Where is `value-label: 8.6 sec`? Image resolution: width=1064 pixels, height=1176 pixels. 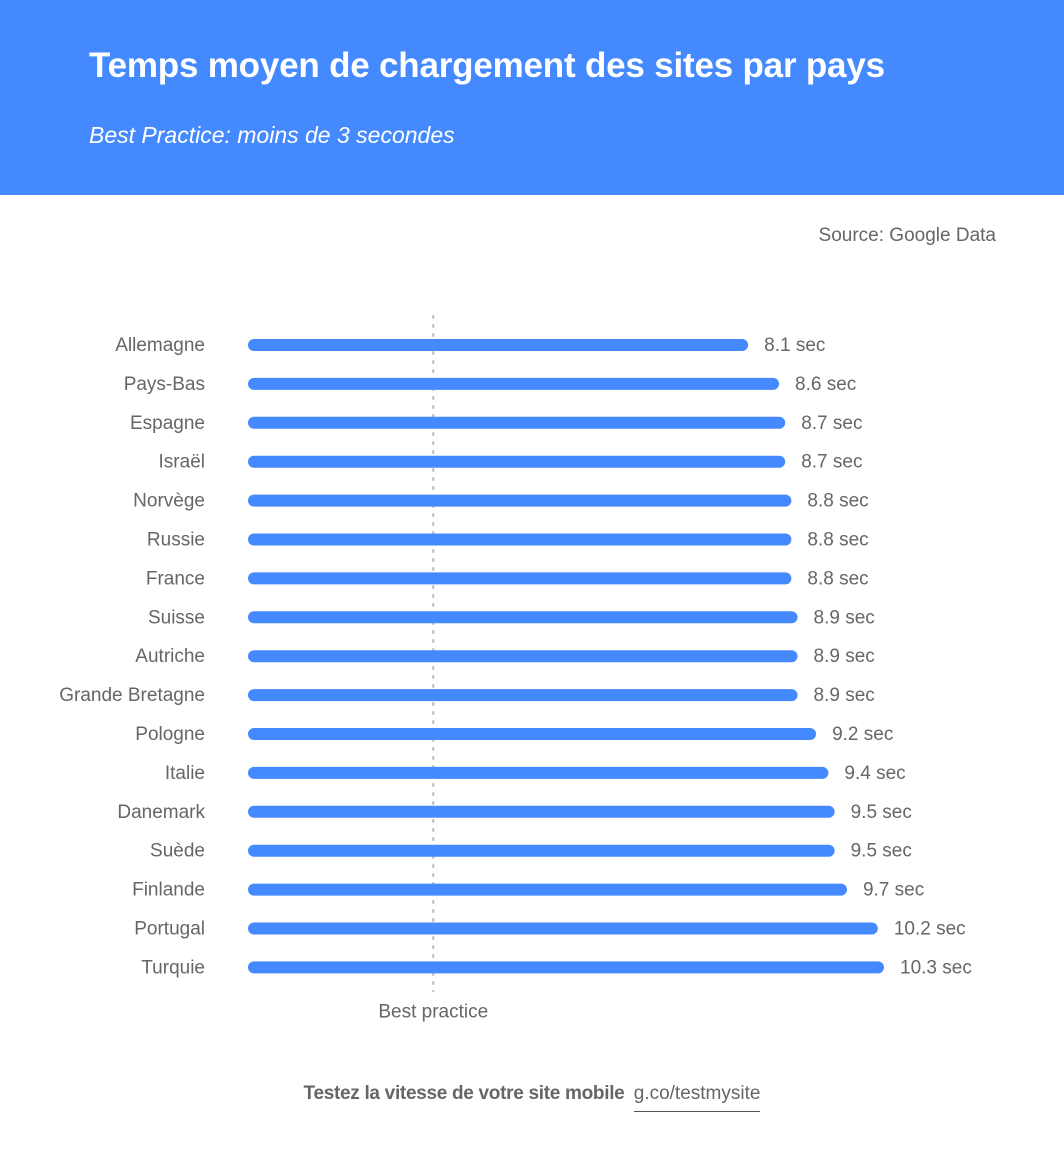
value-label: 8.6 sec is located at coordinates (825, 384).